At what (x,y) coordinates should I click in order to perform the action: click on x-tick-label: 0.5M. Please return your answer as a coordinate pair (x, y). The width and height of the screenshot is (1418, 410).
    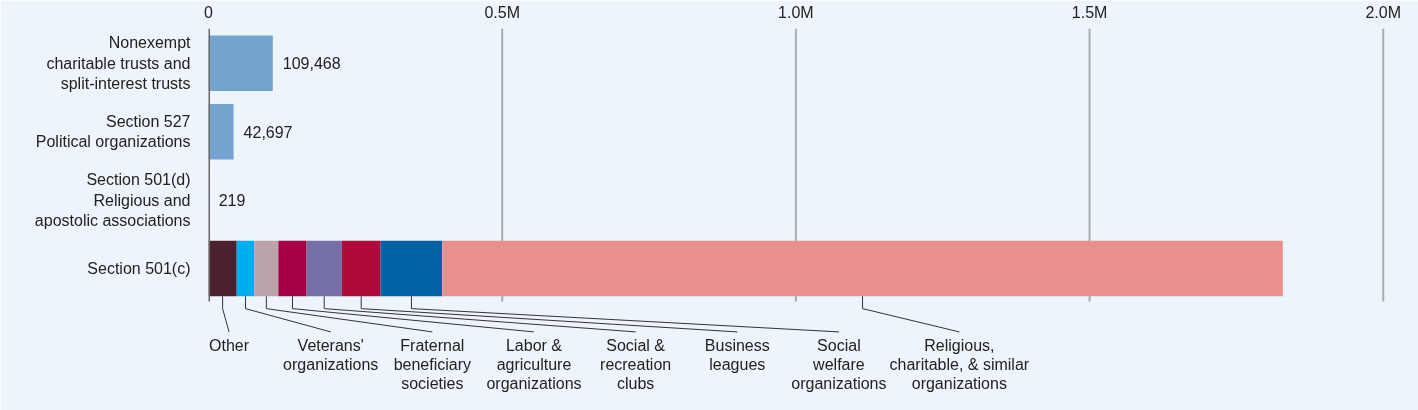
    Looking at the image, I should click on (502, 12).